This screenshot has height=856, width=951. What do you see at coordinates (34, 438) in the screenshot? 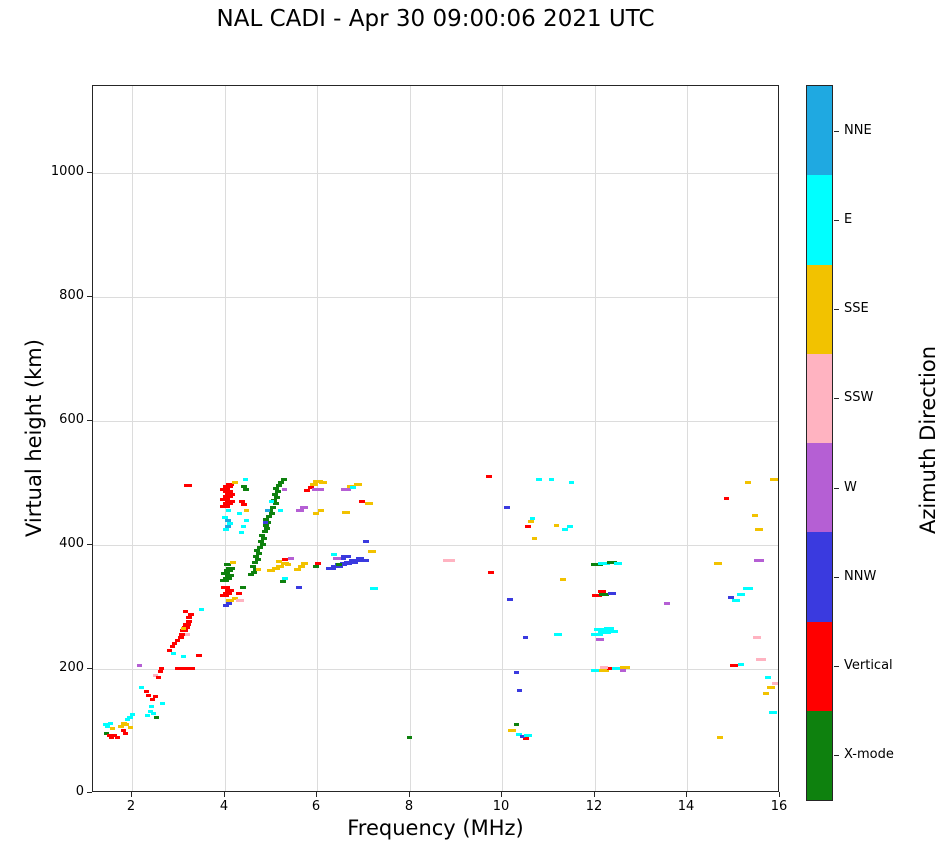
I see `y-axis-label: Virtual height (km)` at bounding box center [34, 438].